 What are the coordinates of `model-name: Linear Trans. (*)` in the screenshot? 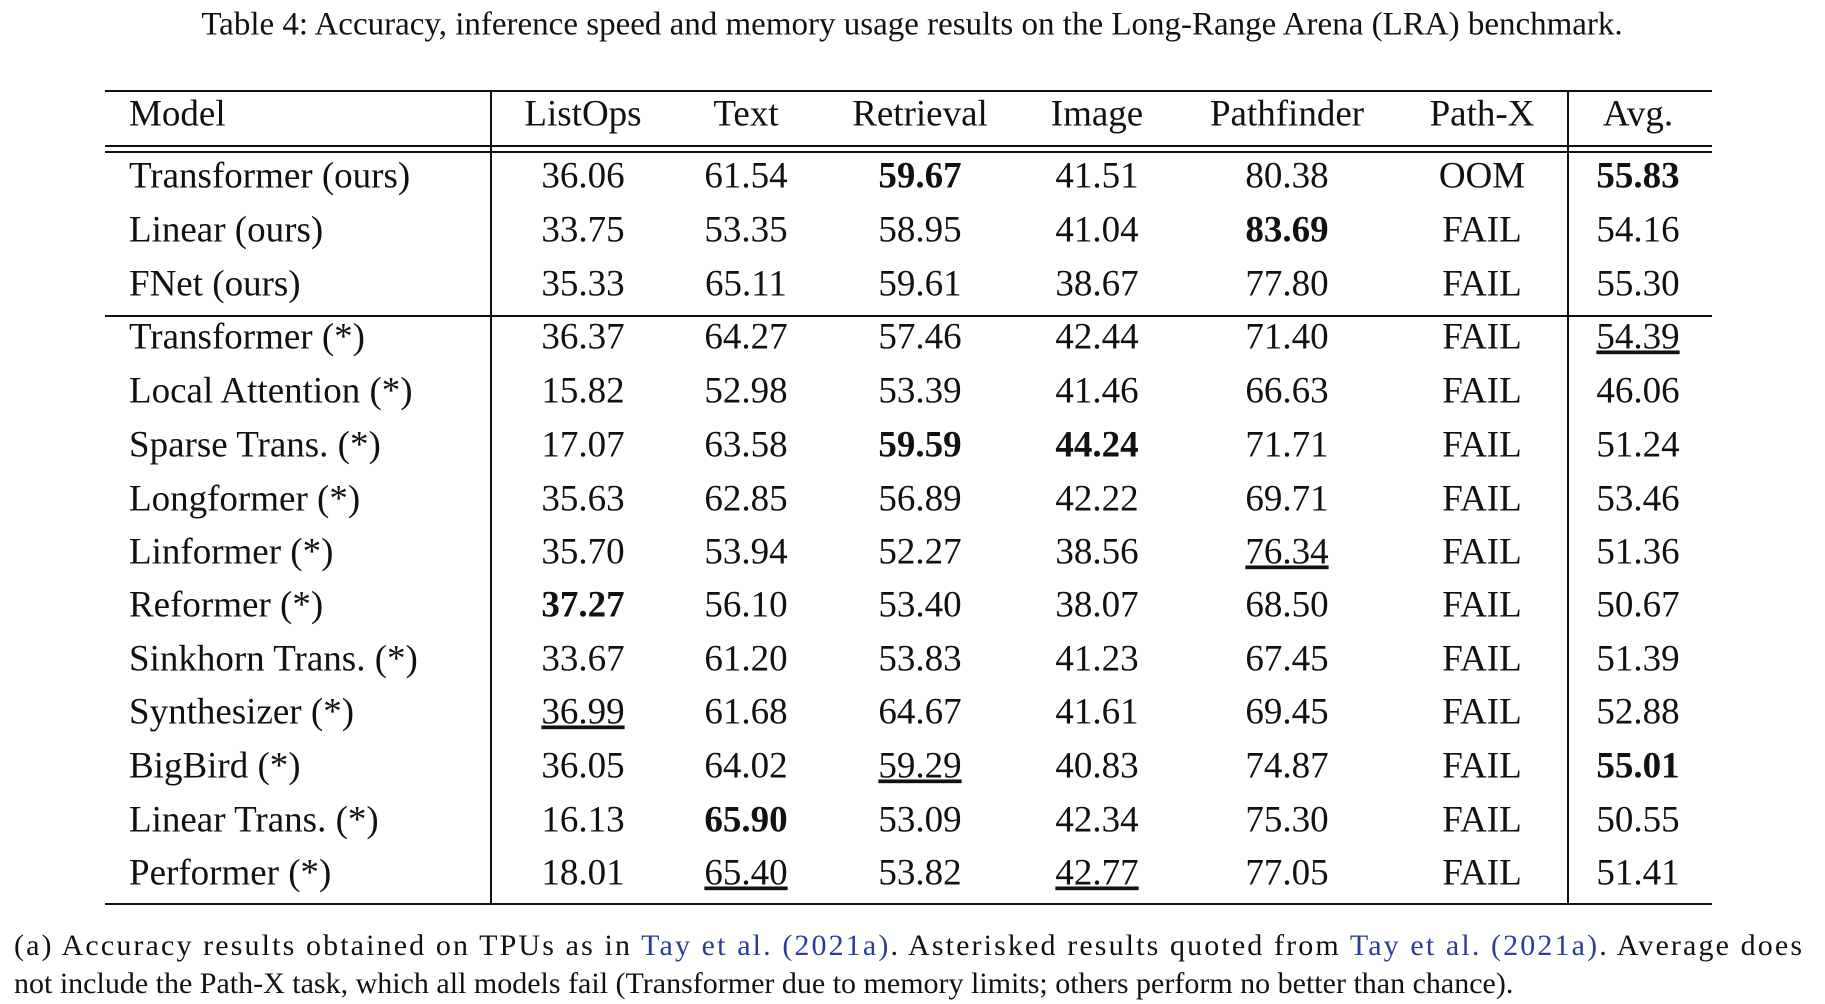 It's located at (254, 819).